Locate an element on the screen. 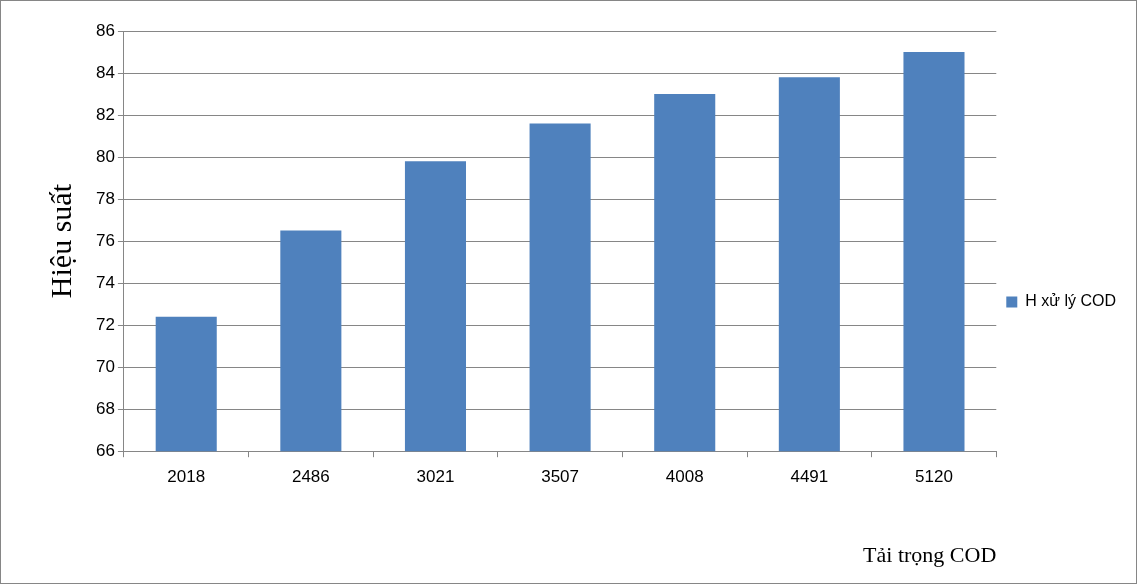 The width and height of the screenshot is (1137, 584). x-tick-label: 4008 is located at coordinates (684, 477).